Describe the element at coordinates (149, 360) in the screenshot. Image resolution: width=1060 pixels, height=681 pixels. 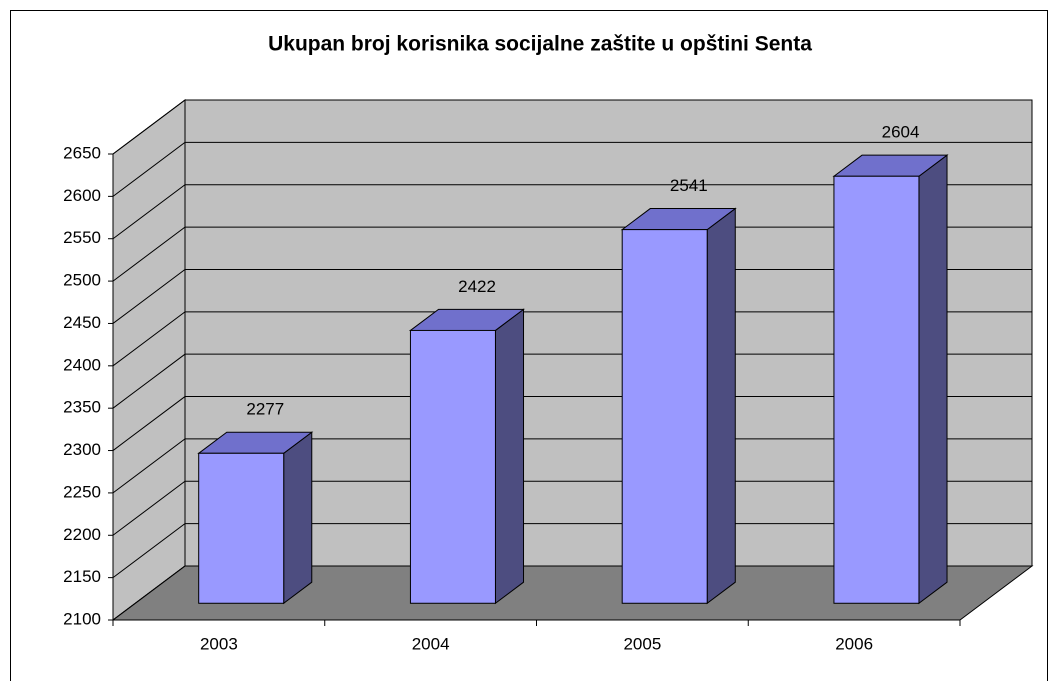
I see `left-wall` at that location.